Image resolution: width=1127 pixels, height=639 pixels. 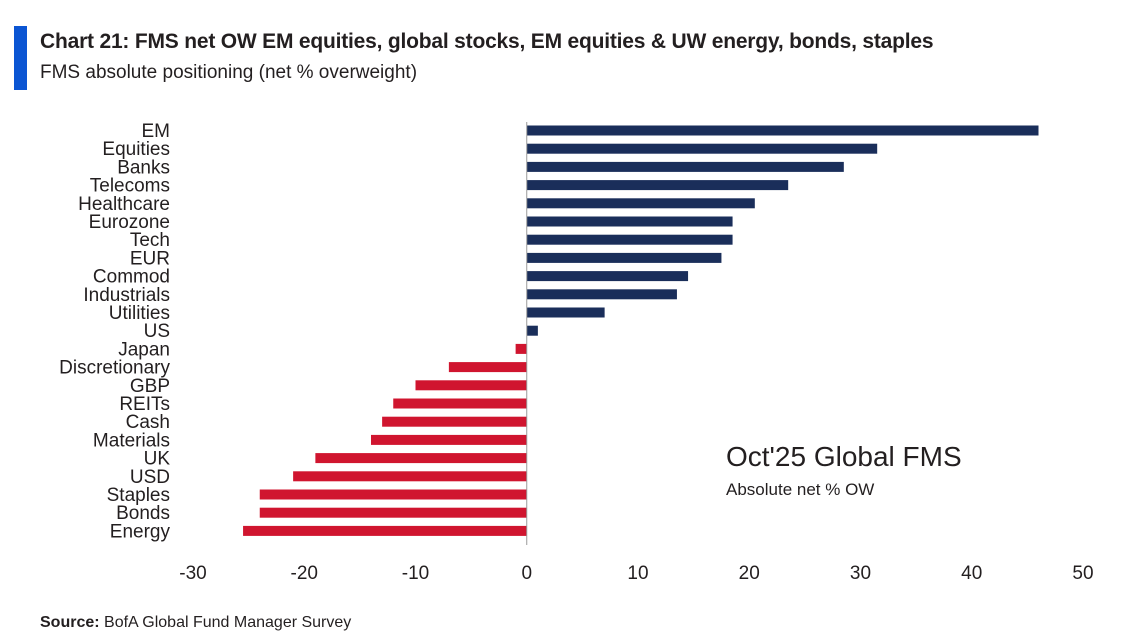 What do you see at coordinates (844, 456) in the screenshot?
I see `annotation-title: Oct'25 Global FMS` at bounding box center [844, 456].